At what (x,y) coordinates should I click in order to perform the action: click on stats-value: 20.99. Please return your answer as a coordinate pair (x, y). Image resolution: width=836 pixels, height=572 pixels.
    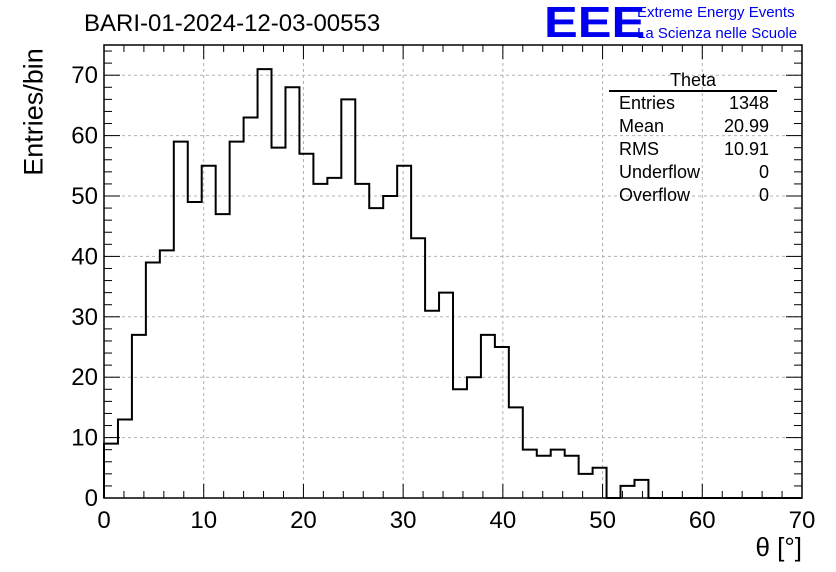
    Looking at the image, I should click on (746, 126).